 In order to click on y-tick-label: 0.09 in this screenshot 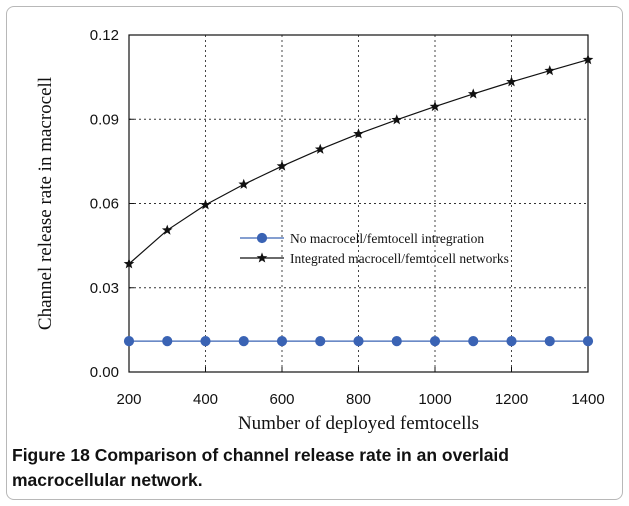, I will do `click(104, 119)`.